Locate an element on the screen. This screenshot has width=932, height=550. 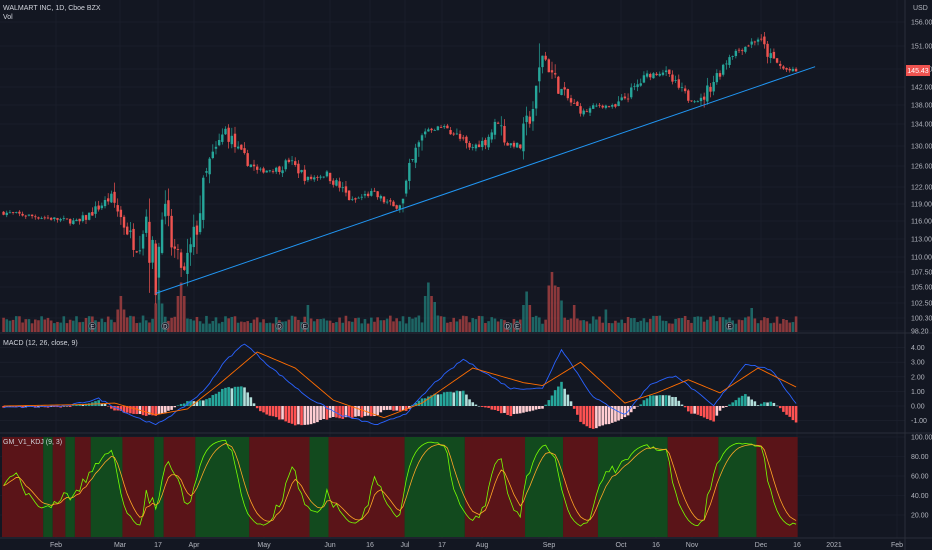
symbol-title: WALMART INC, 1D, Cboe BZX is located at coordinates (52, 8).